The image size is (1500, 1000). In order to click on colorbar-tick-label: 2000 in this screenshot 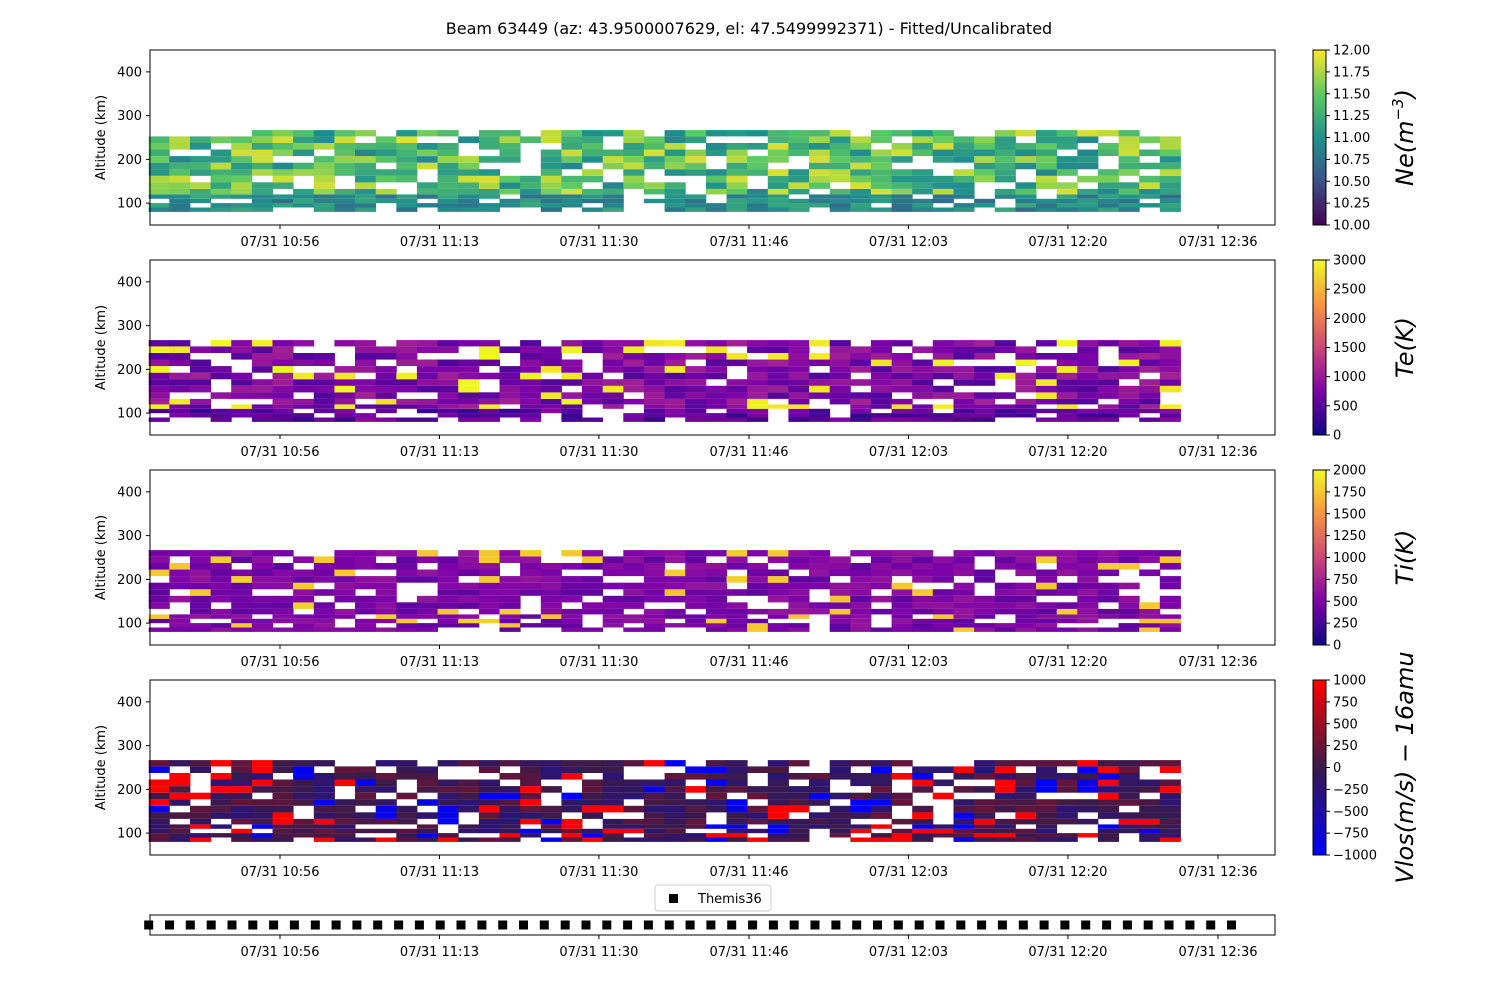, I will do `click(1349, 471)`.